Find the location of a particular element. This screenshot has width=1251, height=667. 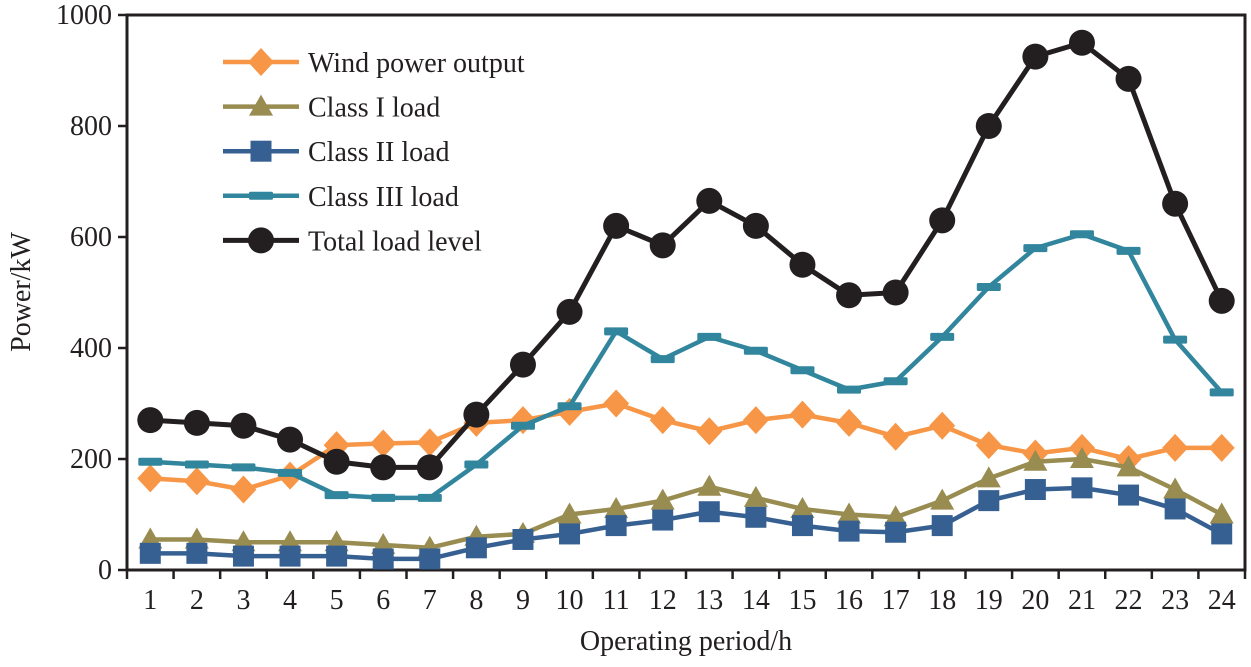

marker-wind-power-output-h15 is located at coordinates (802, 414).